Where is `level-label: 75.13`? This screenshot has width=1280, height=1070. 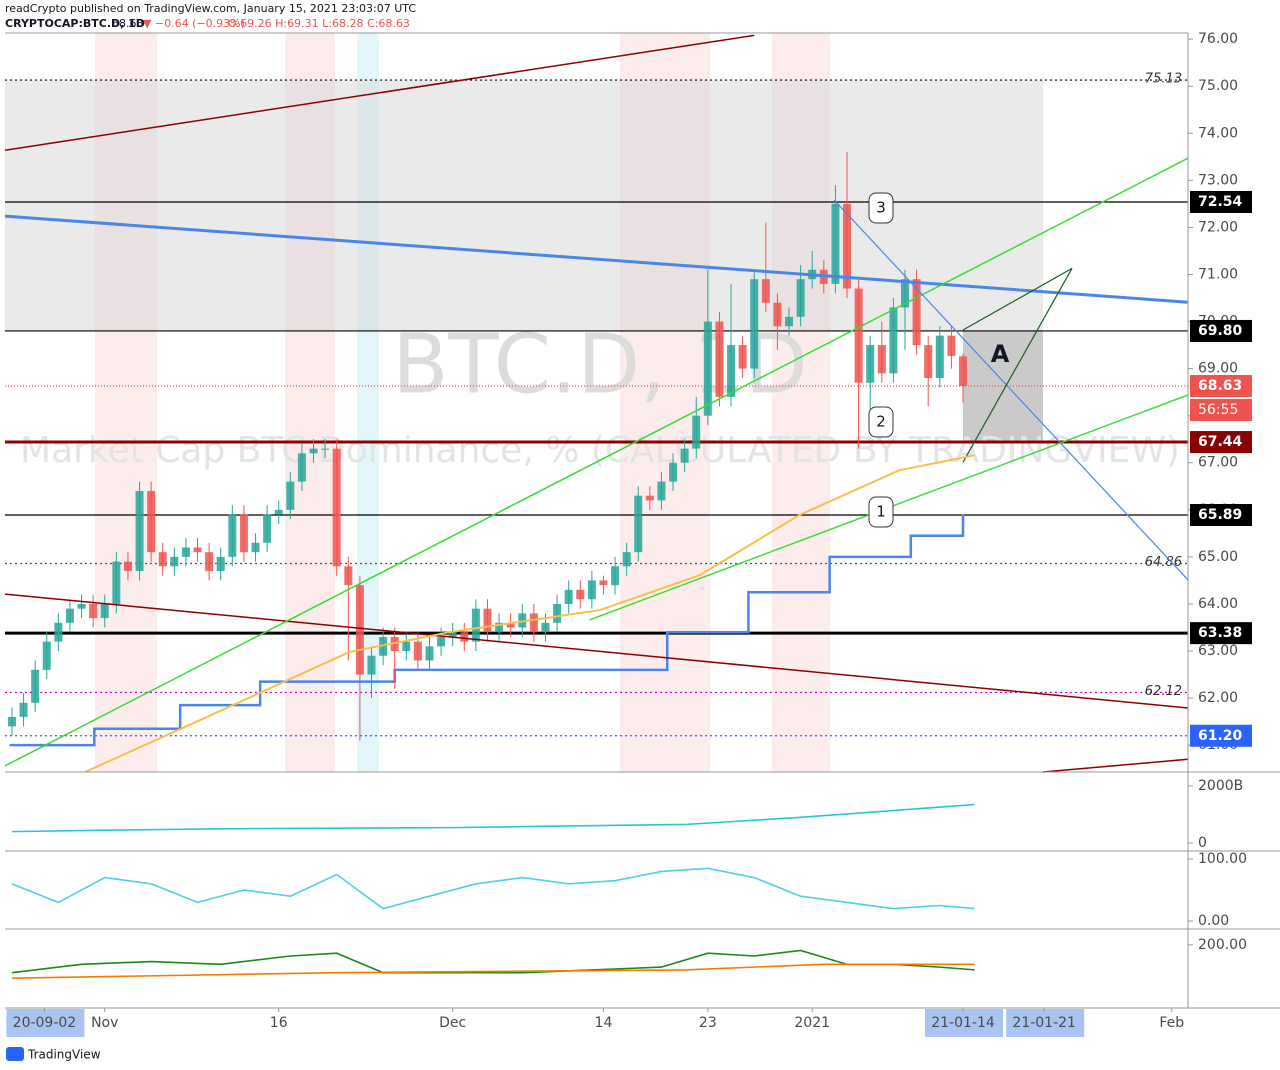
level-label: 75.13 is located at coordinates (1163, 79).